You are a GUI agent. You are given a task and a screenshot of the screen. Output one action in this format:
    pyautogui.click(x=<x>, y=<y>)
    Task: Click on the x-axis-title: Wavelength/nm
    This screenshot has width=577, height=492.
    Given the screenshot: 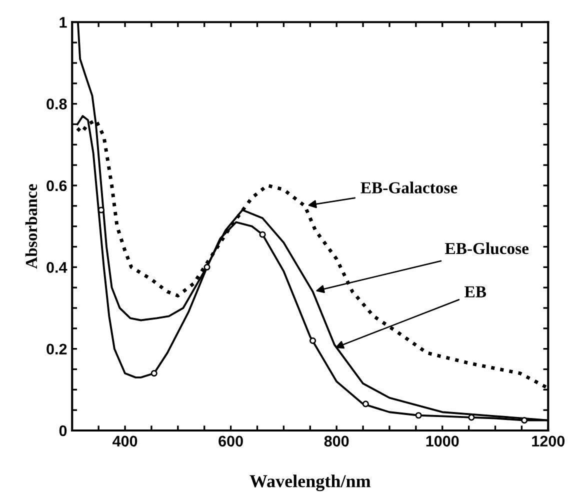 What is the action you would take?
    pyautogui.click(x=310, y=483)
    